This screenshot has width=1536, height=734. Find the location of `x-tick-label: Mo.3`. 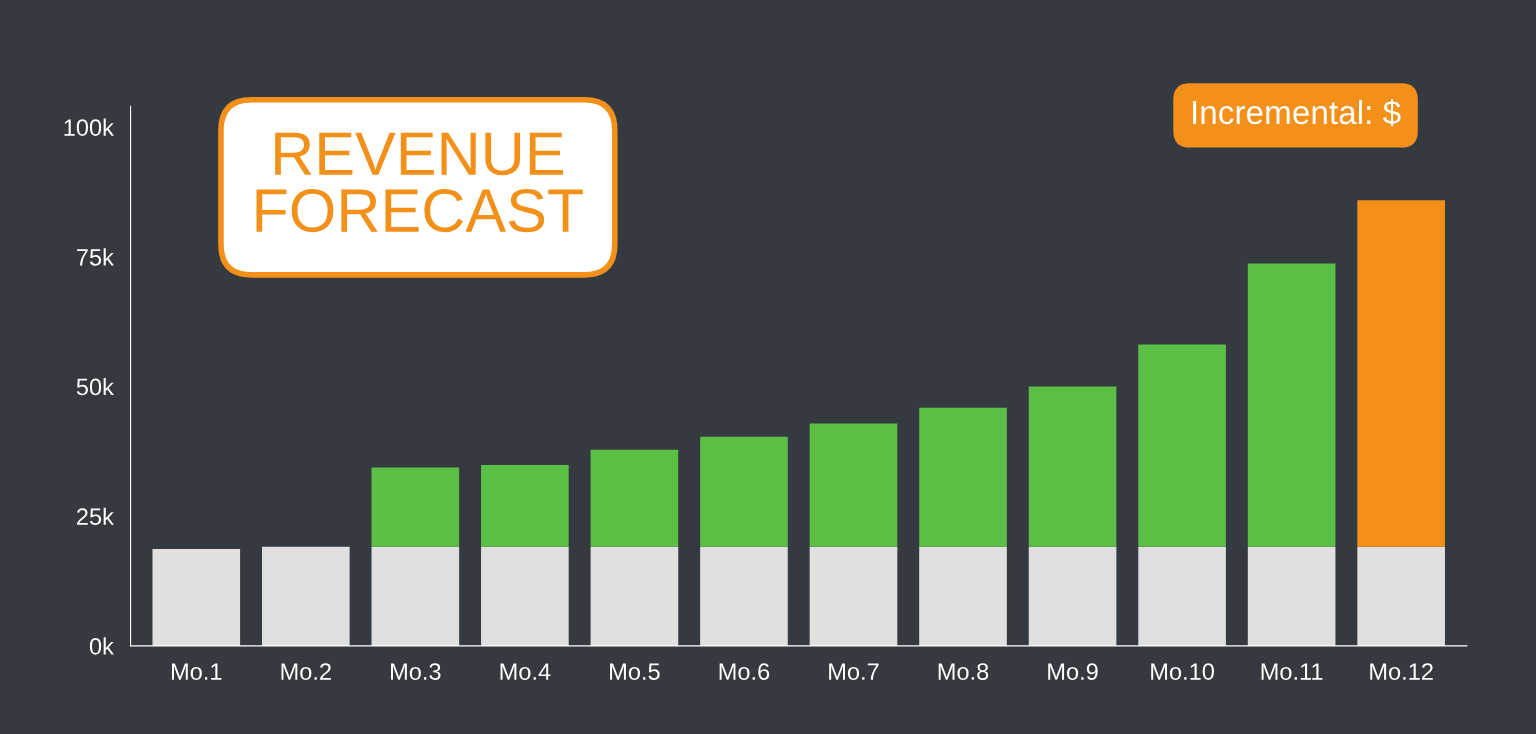

x-tick-label: Mo.3 is located at coordinates (416, 671).